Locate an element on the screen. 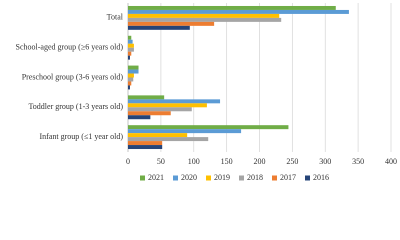  x-tick-label: 100 is located at coordinates (194, 161).